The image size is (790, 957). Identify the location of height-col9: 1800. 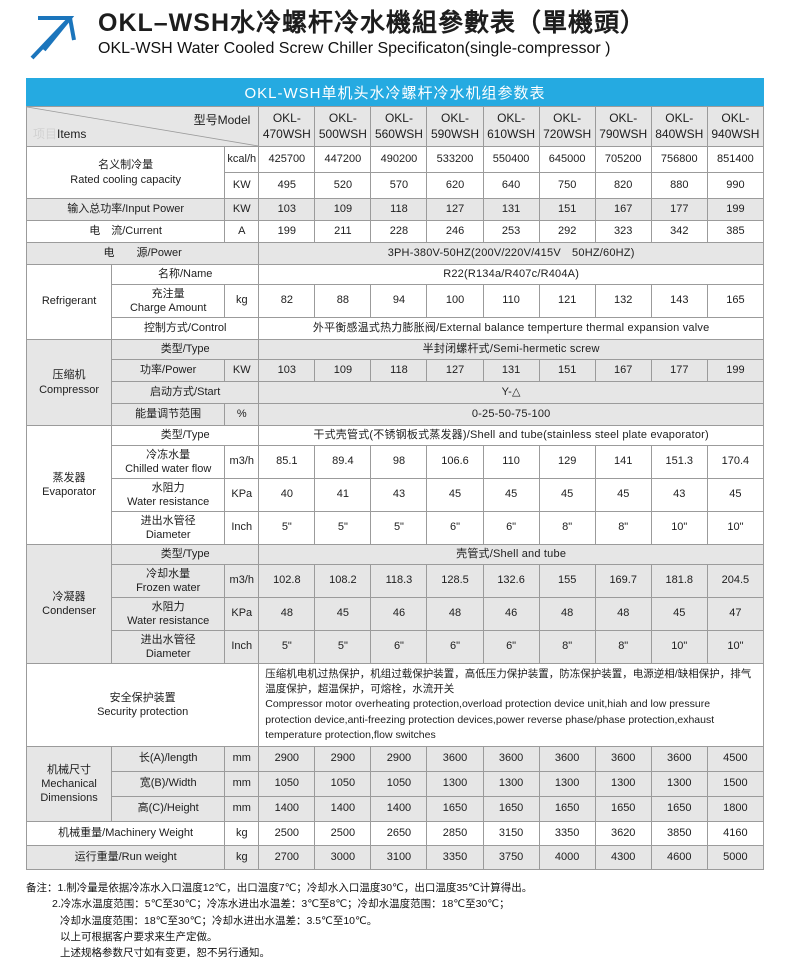
(735, 809).